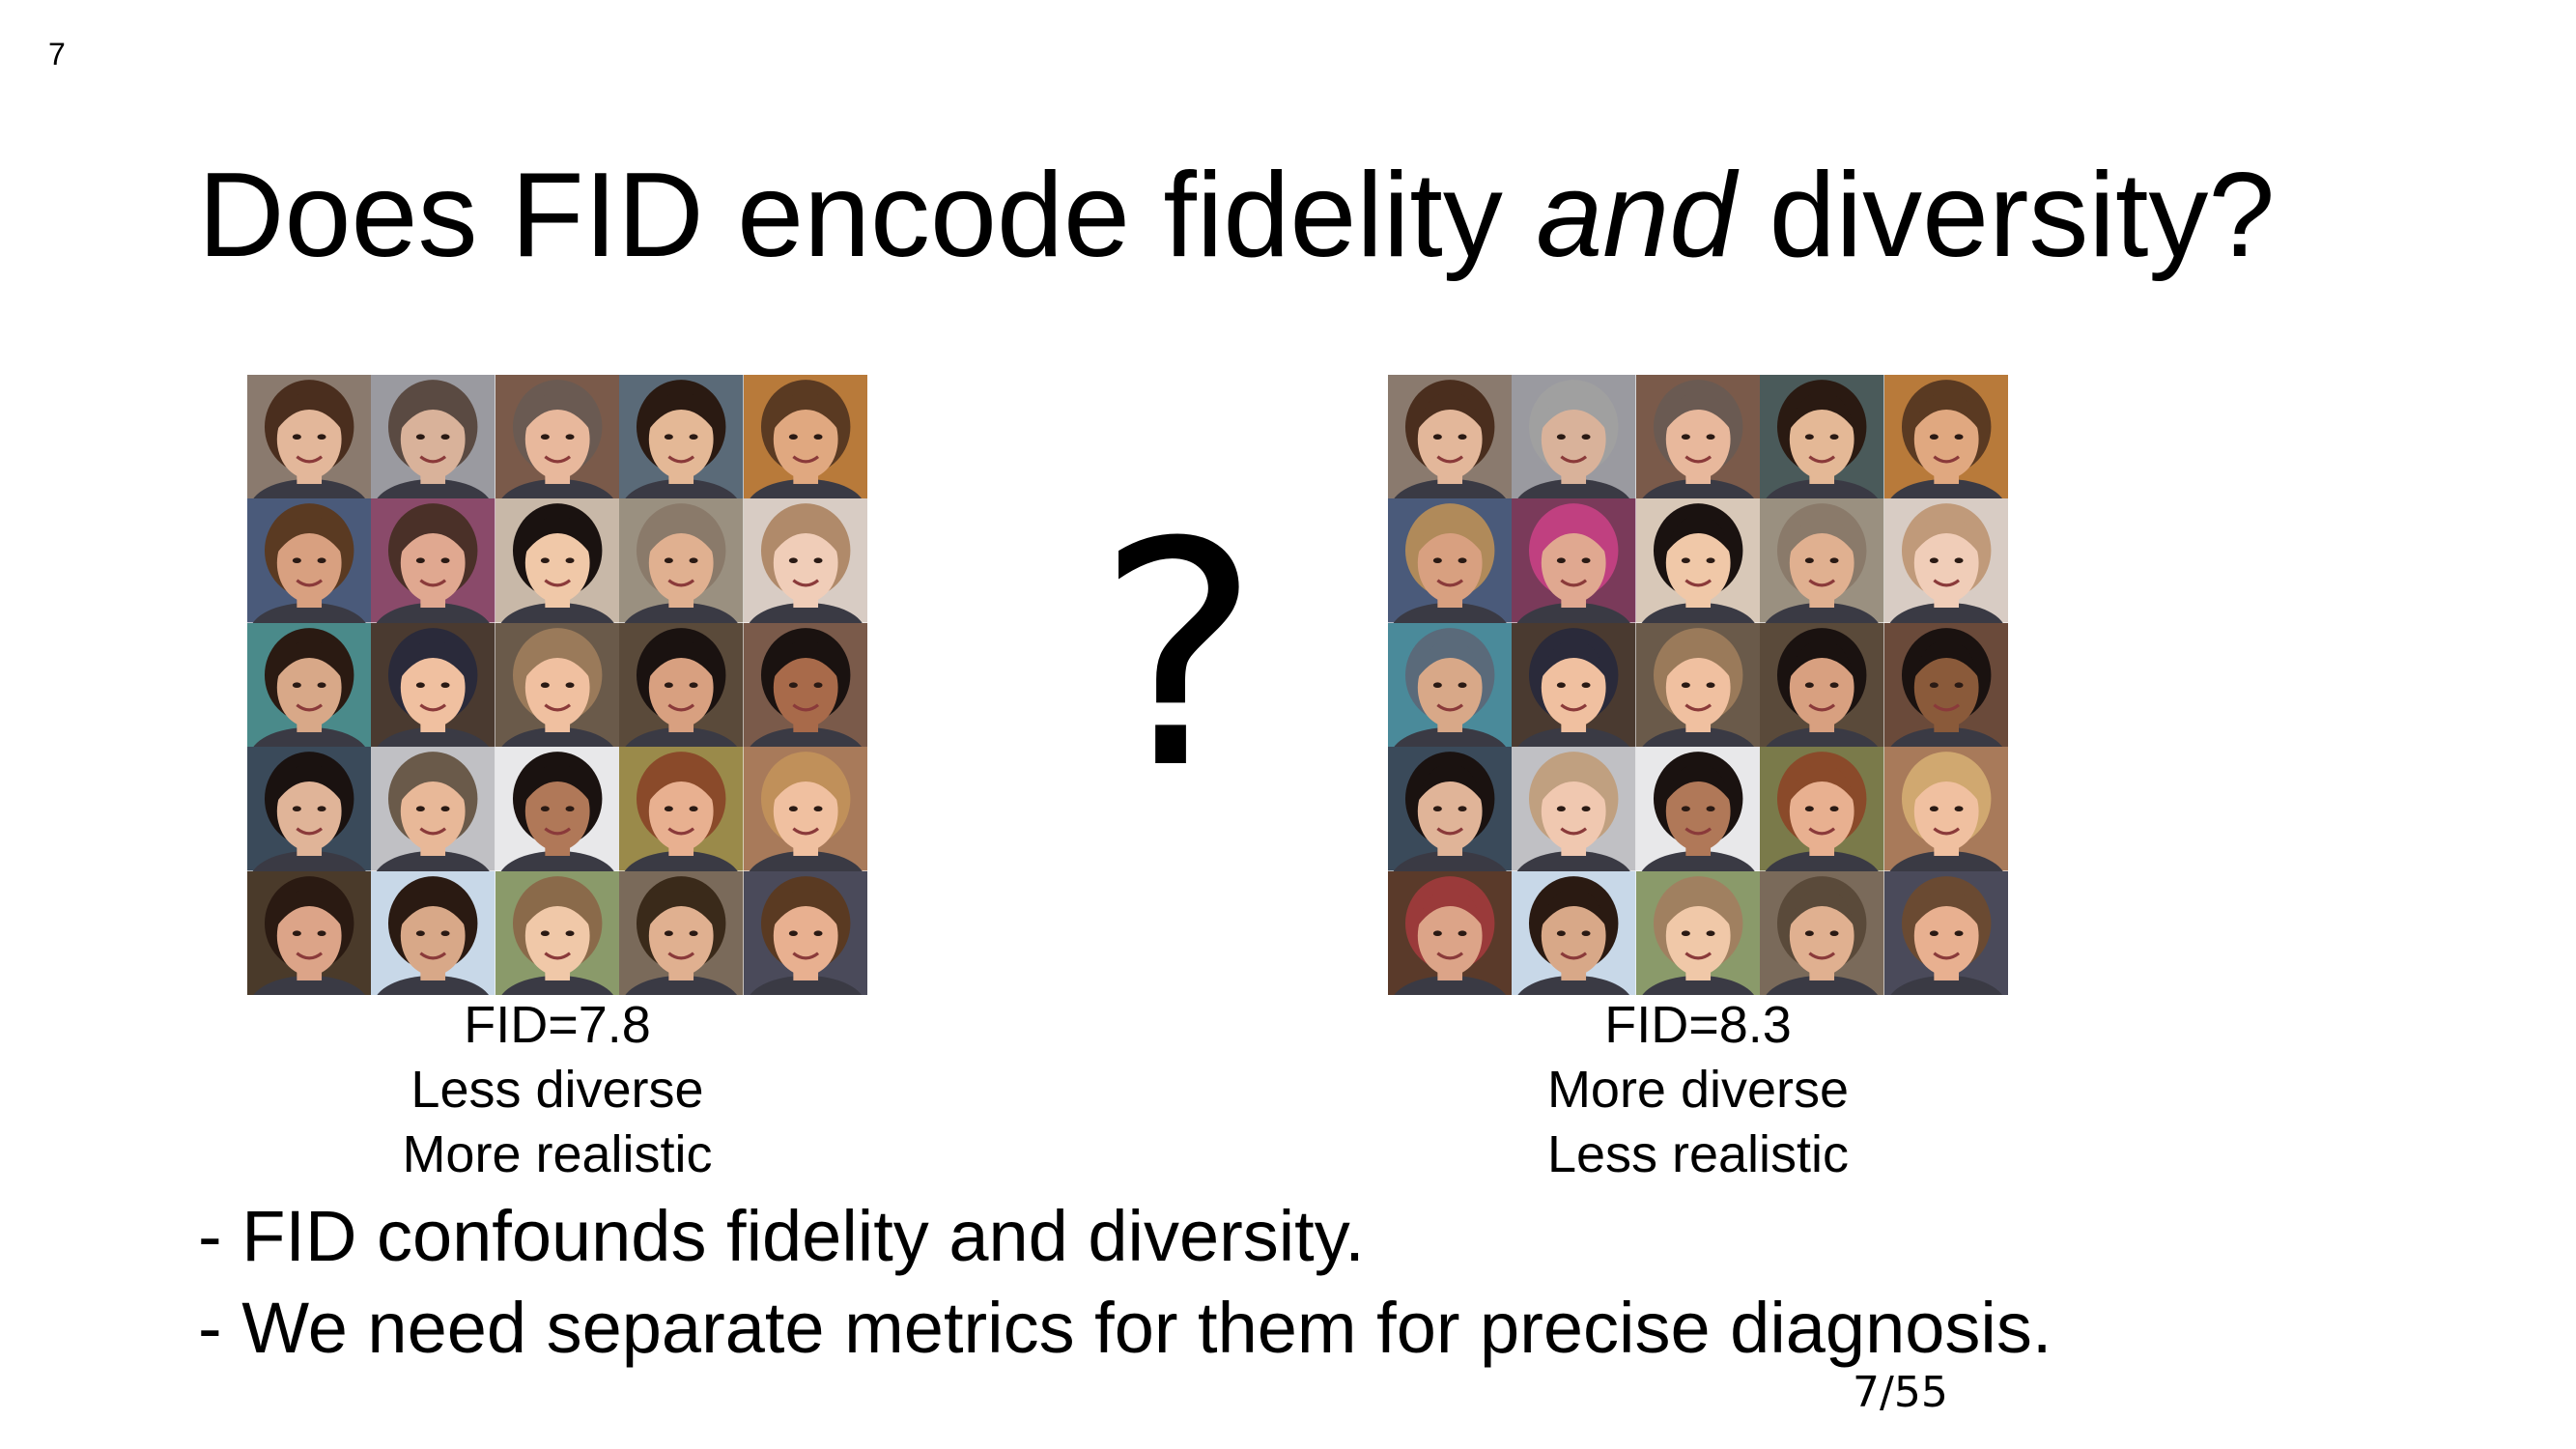  I want to click on caption-left-line1: Less diverse, so click(557, 1090).